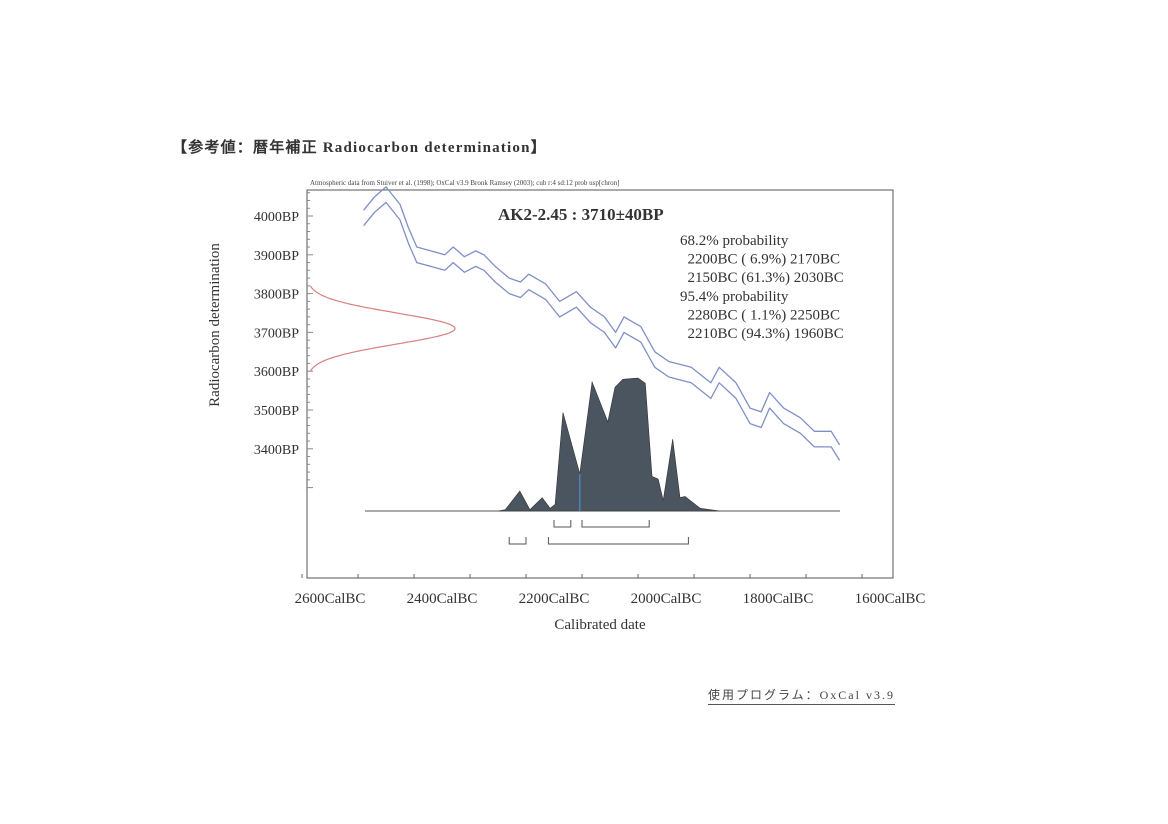  Describe the element at coordinates (276, 411) in the screenshot. I see `y-tick-label: 3500BP` at that location.